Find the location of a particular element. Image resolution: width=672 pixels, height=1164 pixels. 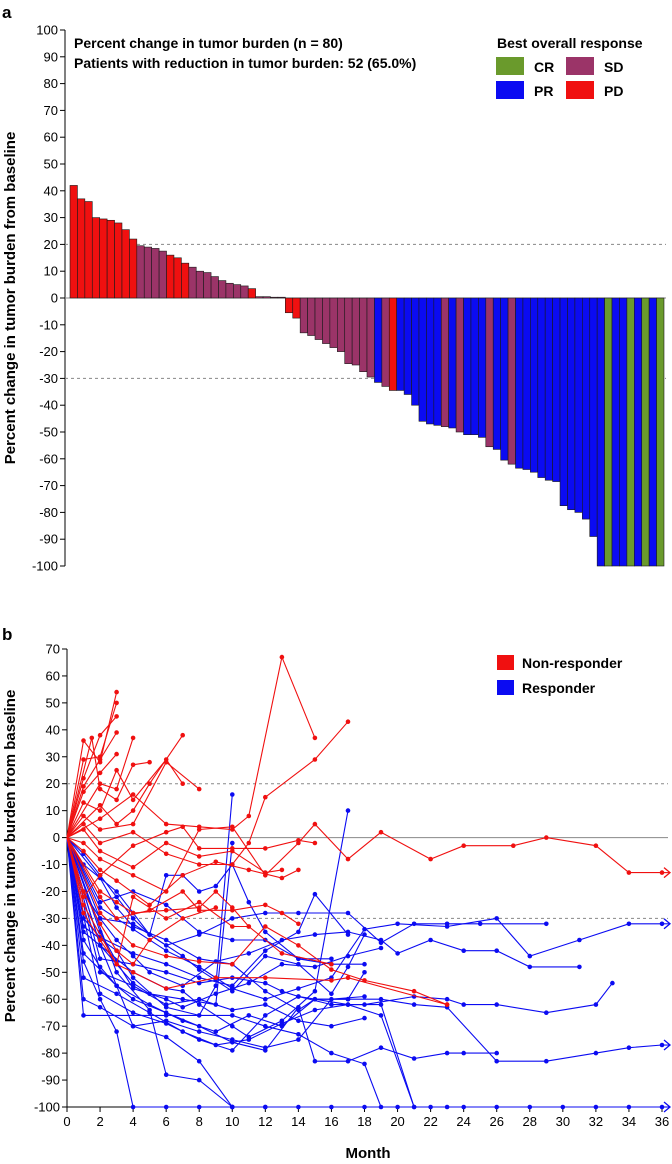

legend-swatch-pr is located at coordinates (510, 90).